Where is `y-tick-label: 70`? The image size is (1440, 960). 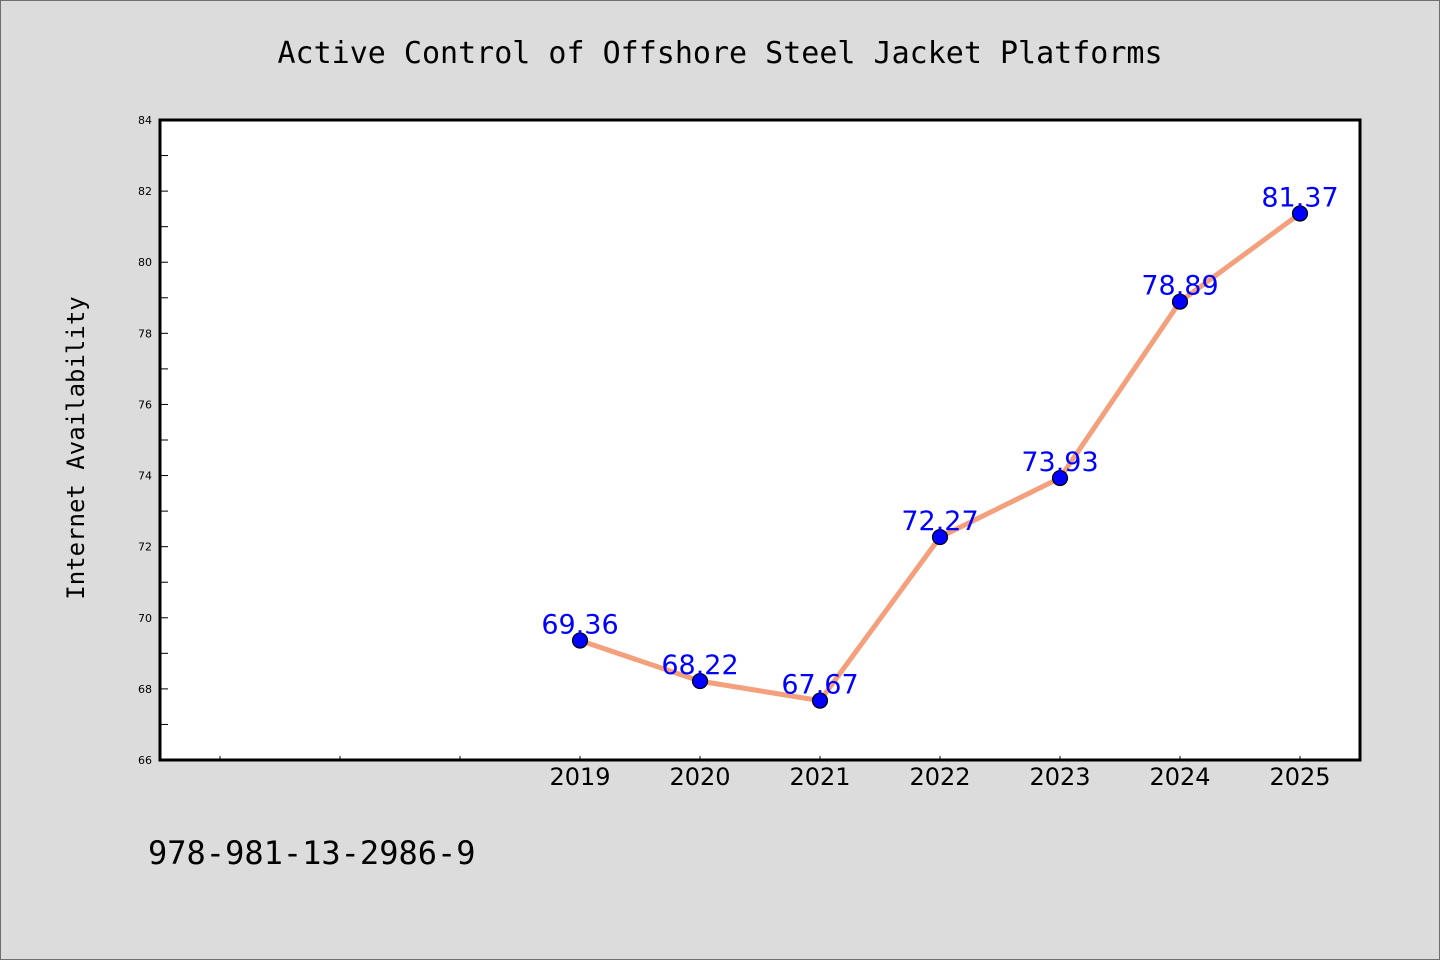
y-tick-label: 70 is located at coordinates (145, 618).